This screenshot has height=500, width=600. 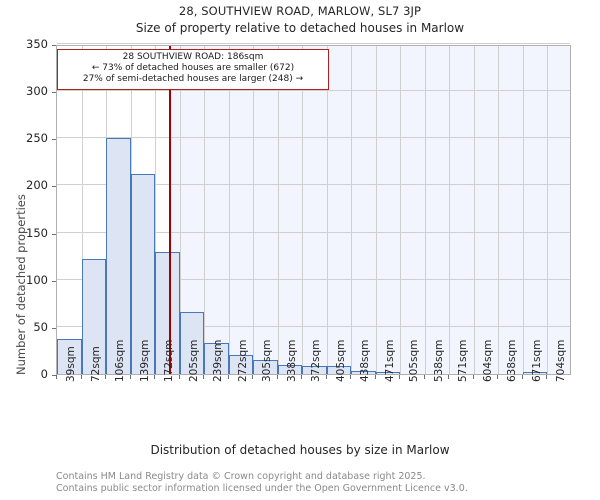 I want to click on x-tick-label: 239sqm, so click(x=218, y=360).